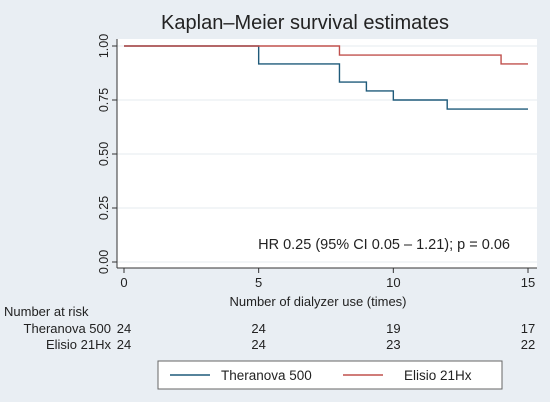 This screenshot has width=550, height=402. What do you see at coordinates (79, 344) in the screenshot?
I see `risk-row-label: Elisio 21Hx` at bounding box center [79, 344].